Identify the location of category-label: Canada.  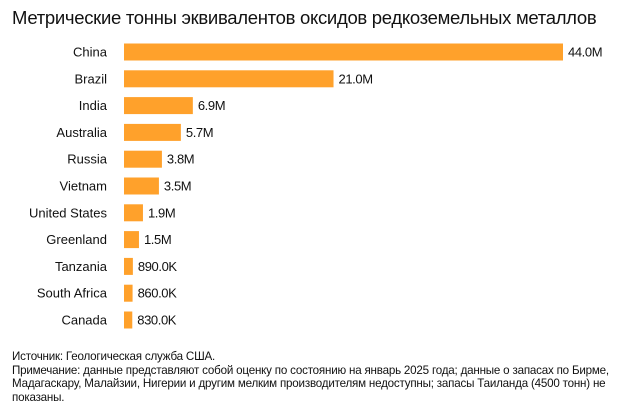
(84, 320).